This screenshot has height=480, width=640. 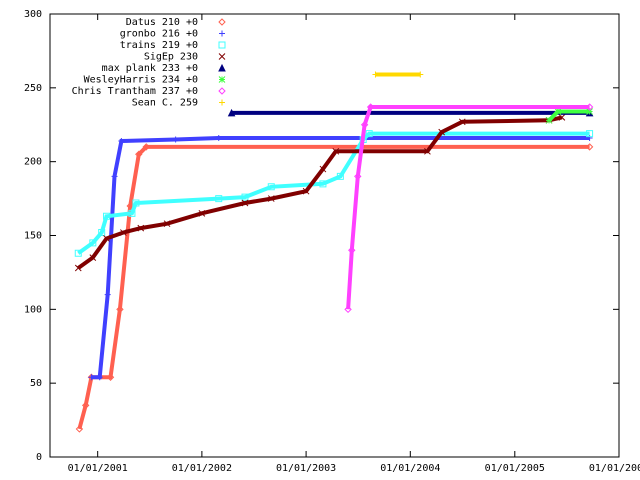 What do you see at coordinates (33, 236) in the screenshot?
I see `y-tick-label: 150` at bounding box center [33, 236].